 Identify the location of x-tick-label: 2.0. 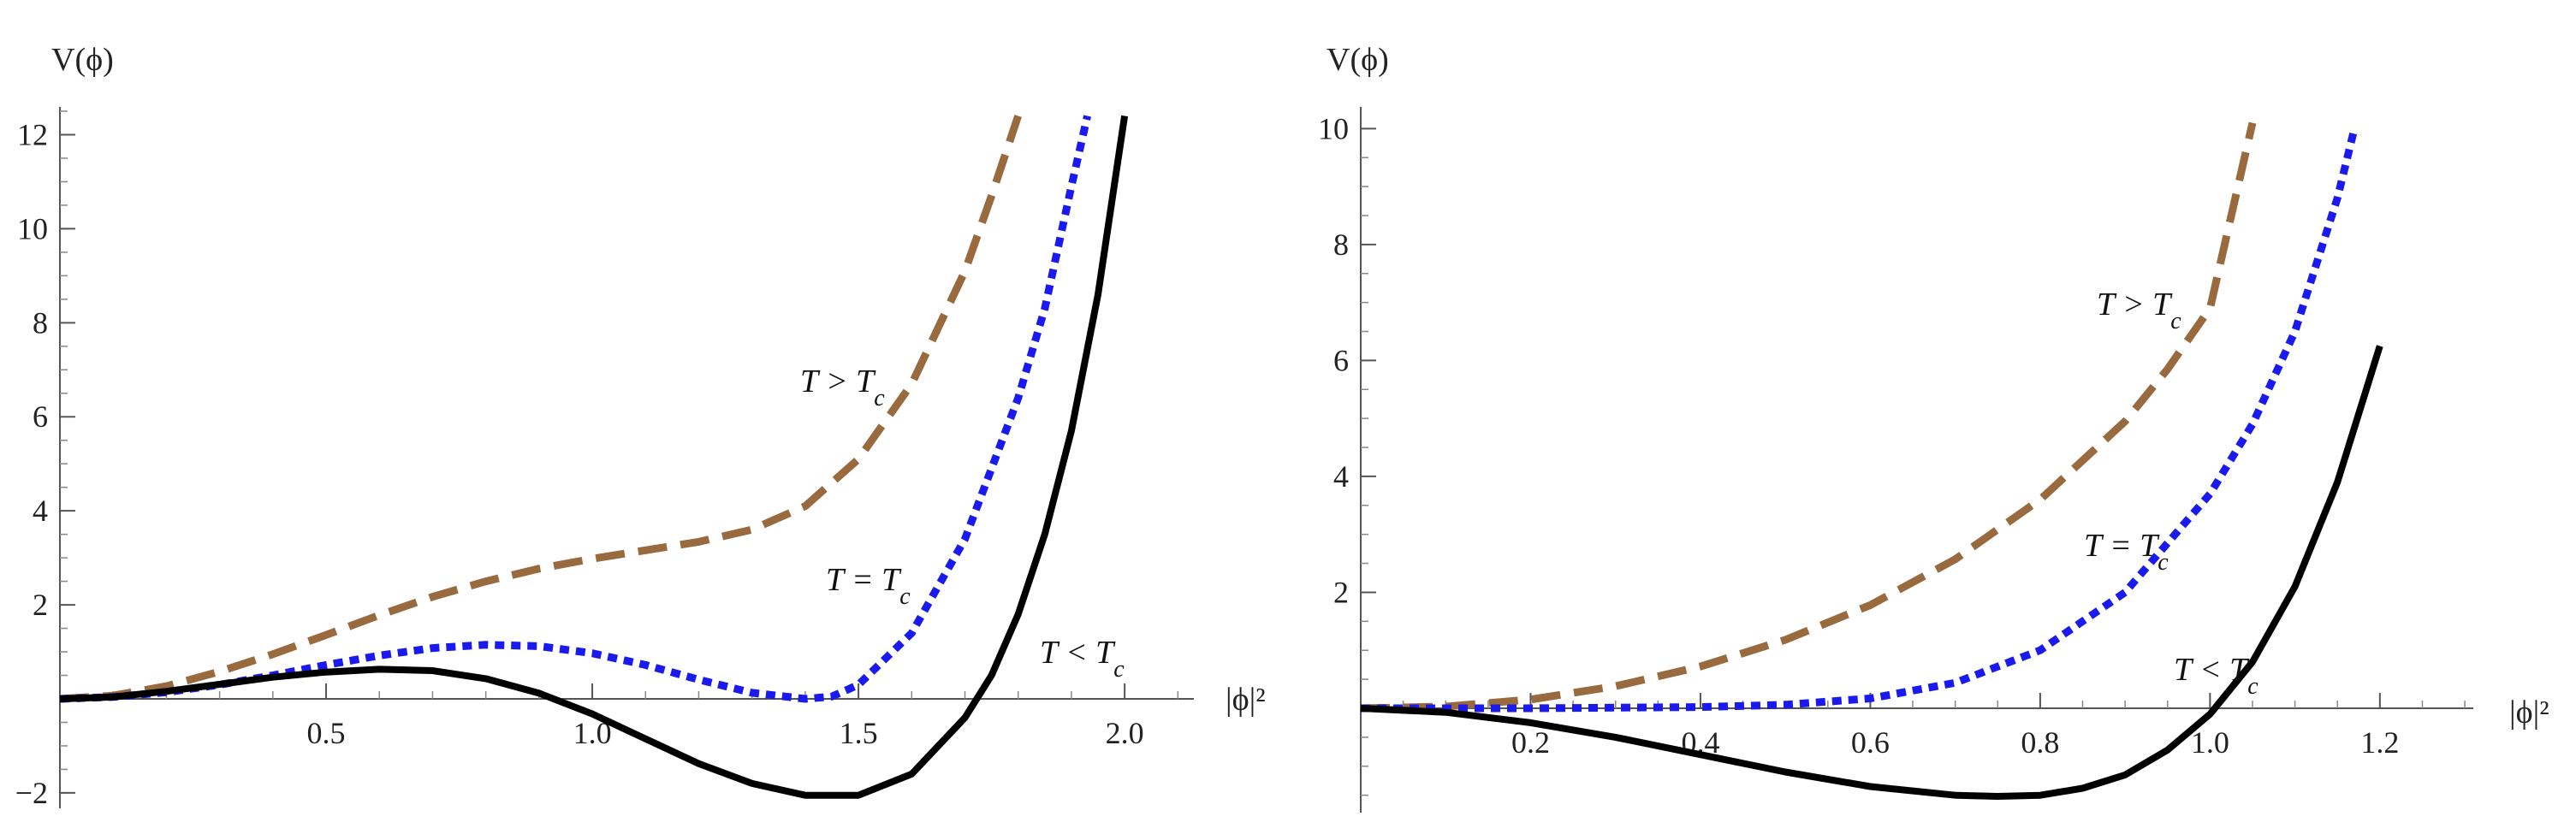
(1125, 733).